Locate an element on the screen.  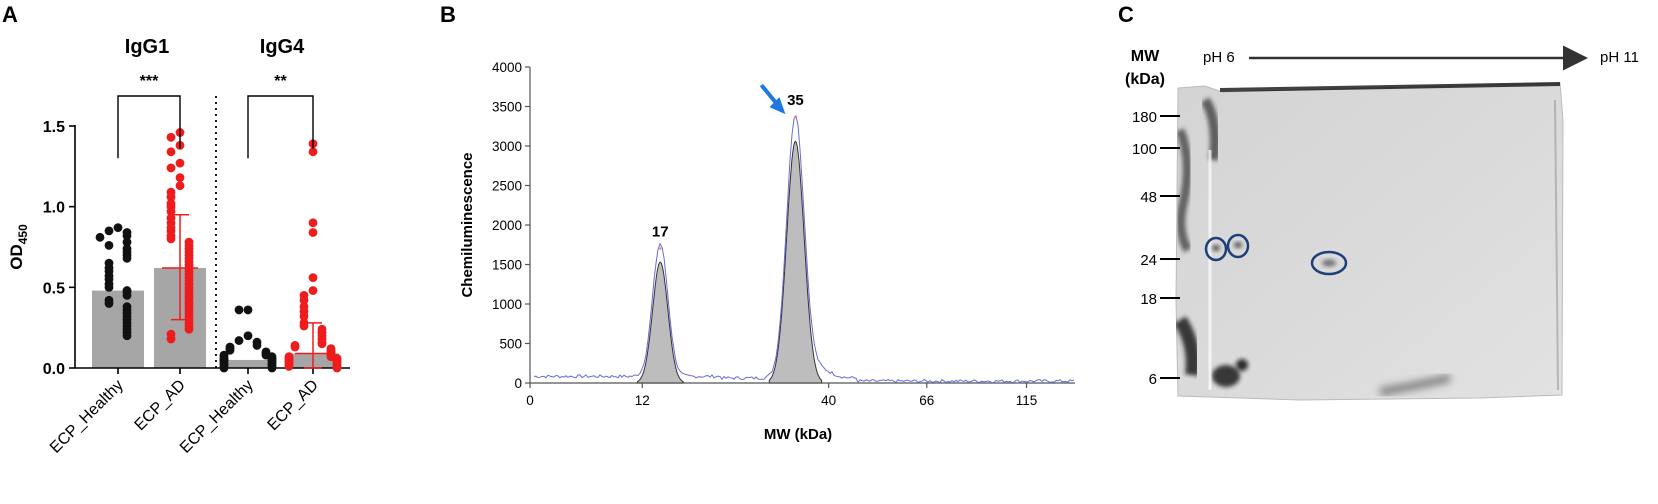
mw-marker-label: 6 is located at coordinates (1153, 379).